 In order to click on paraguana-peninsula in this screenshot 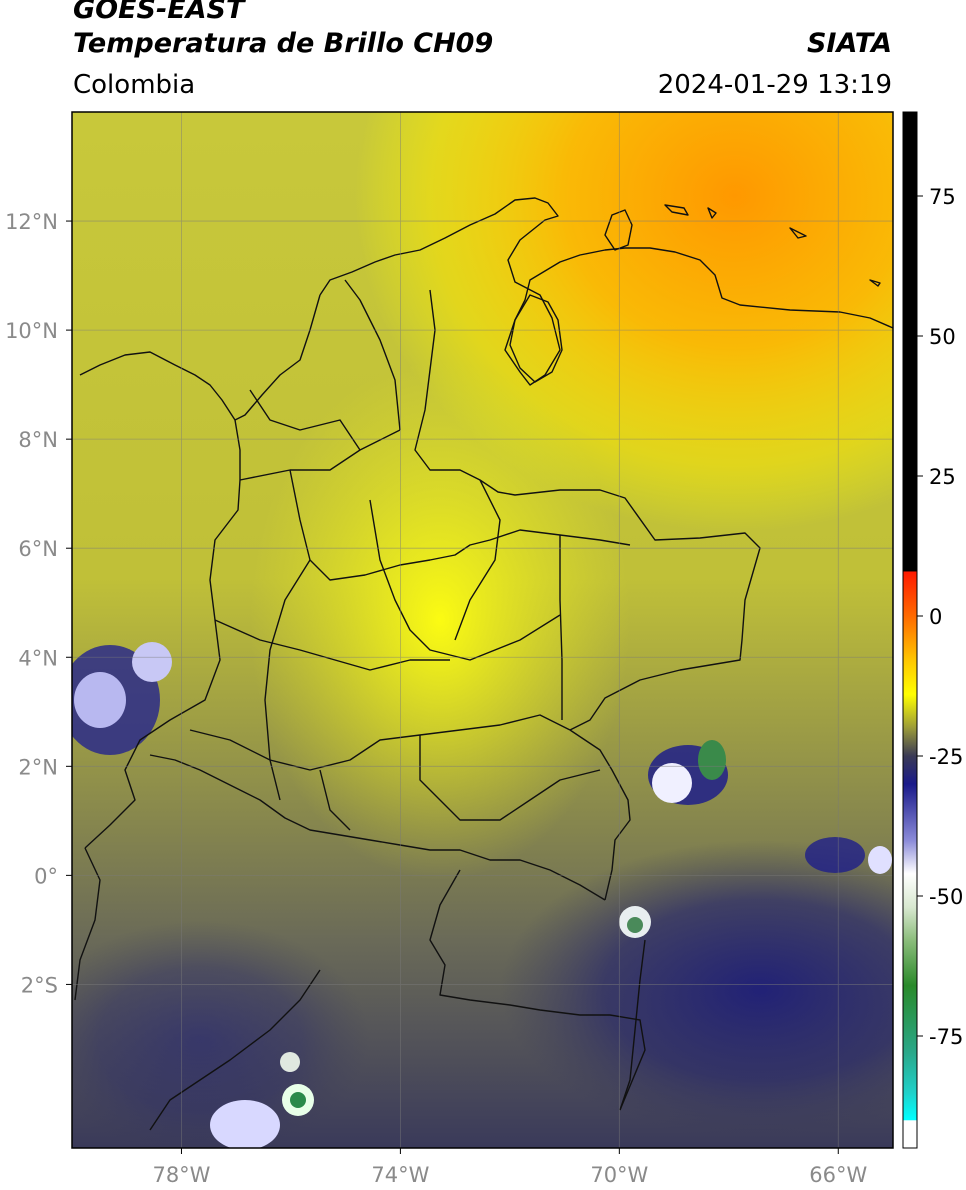, I will do `click(618, 230)`.